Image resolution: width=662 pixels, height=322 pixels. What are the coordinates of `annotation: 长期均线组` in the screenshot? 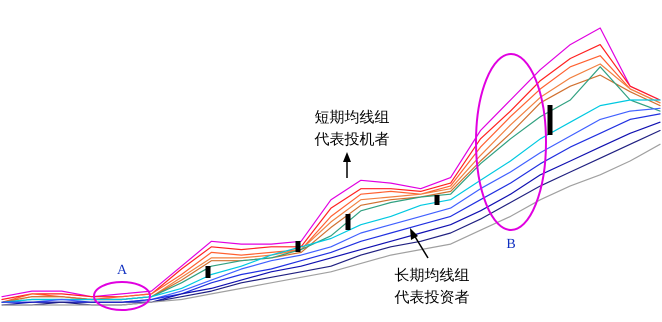 It's located at (432, 275).